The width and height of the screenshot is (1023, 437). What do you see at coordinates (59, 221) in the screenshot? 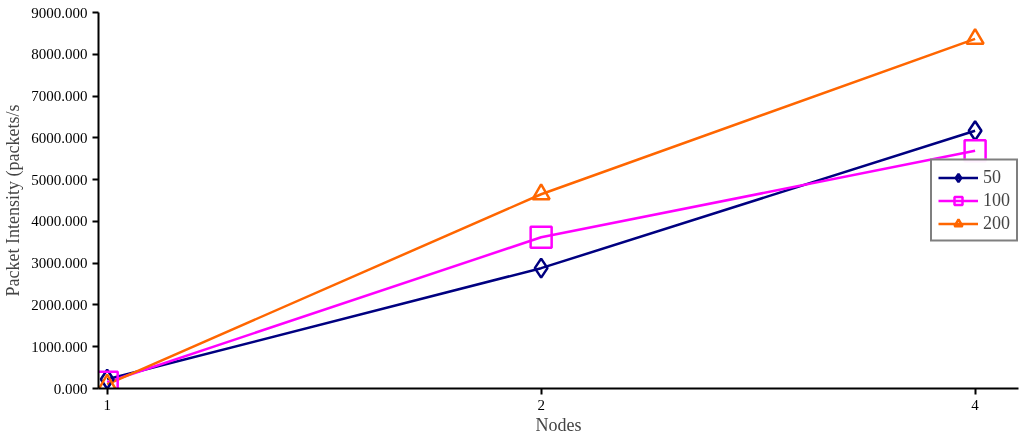
I see `y-tick-label: 4000.000` at bounding box center [59, 221].